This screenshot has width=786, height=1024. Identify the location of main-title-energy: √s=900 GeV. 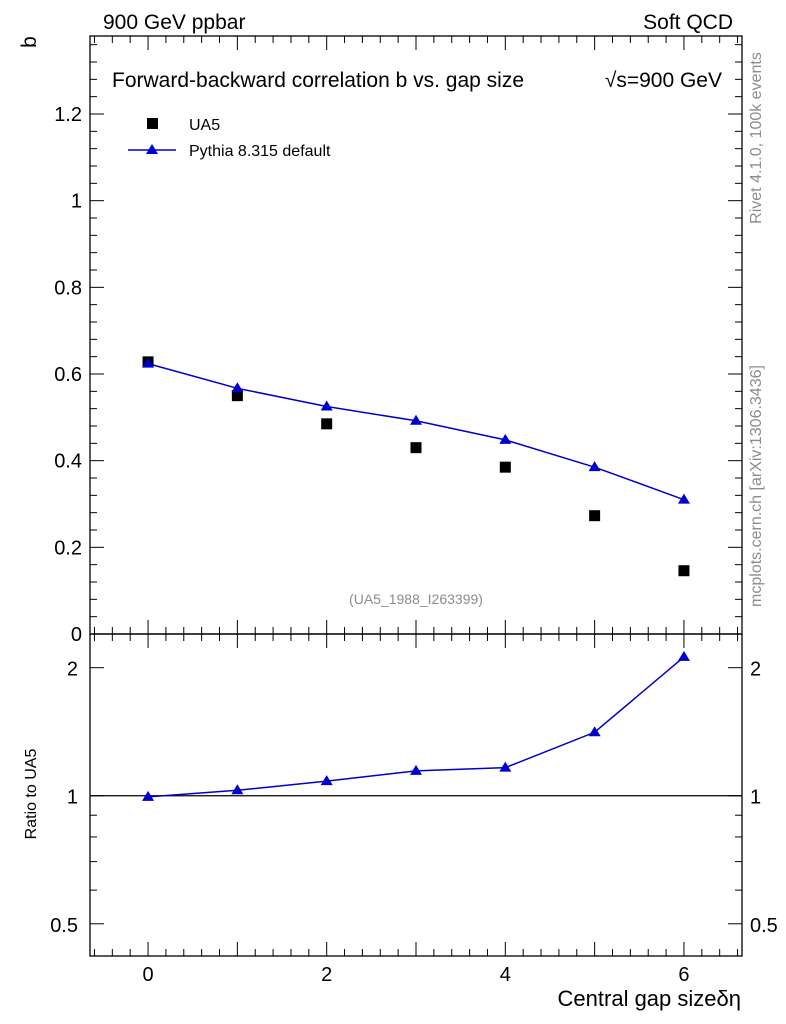
(663, 80).